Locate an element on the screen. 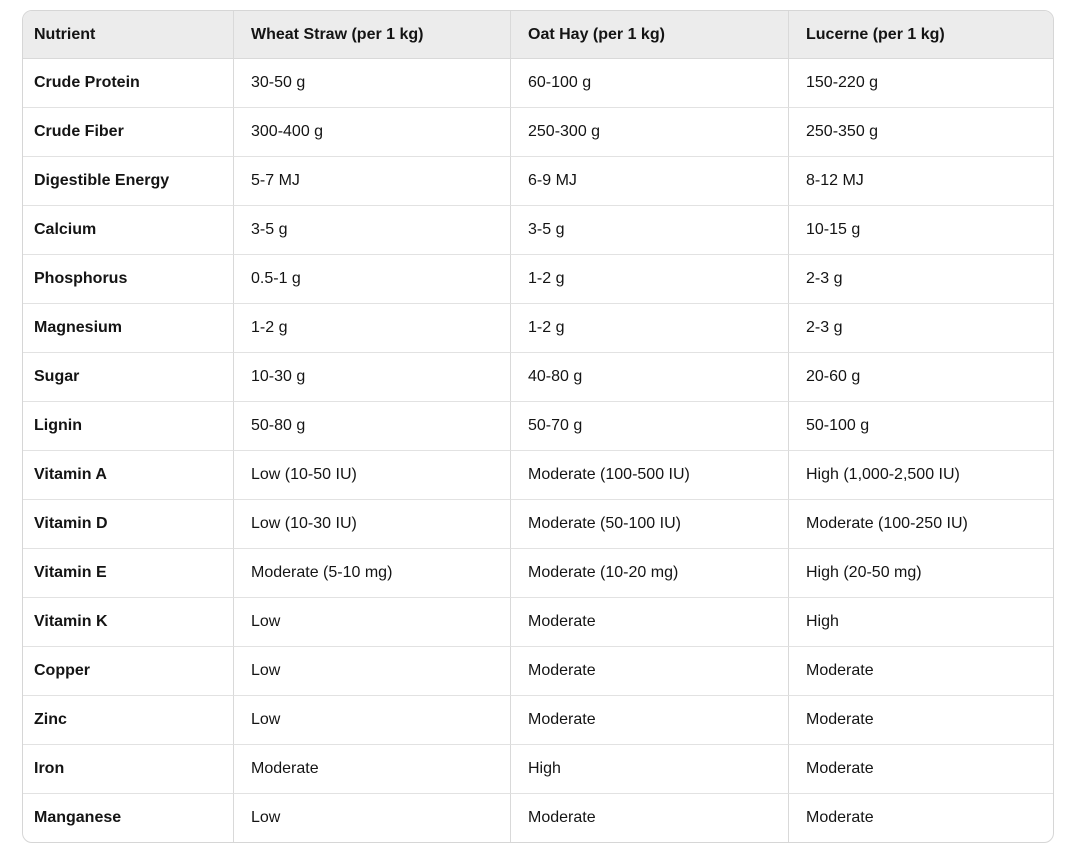  table-cell: 40-80 g is located at coordinates (650, 377).